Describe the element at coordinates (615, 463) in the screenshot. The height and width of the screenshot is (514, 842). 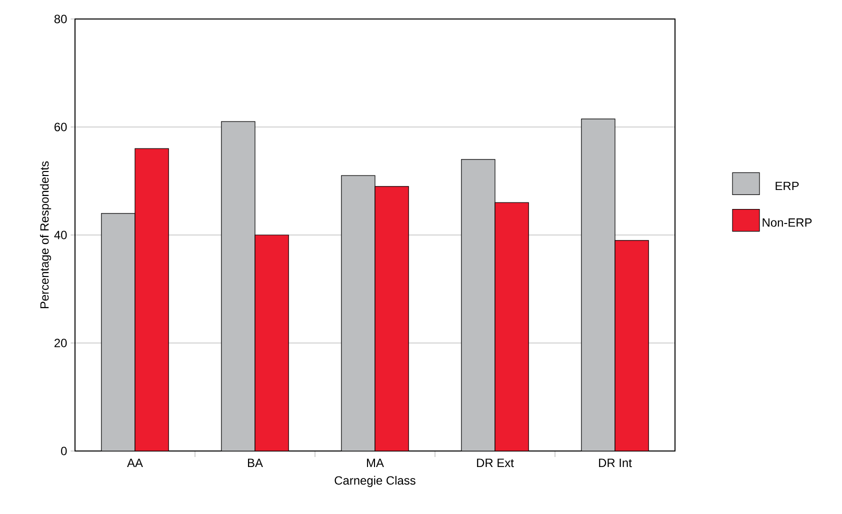
I see `x-tick-label: DR Int` at that location.